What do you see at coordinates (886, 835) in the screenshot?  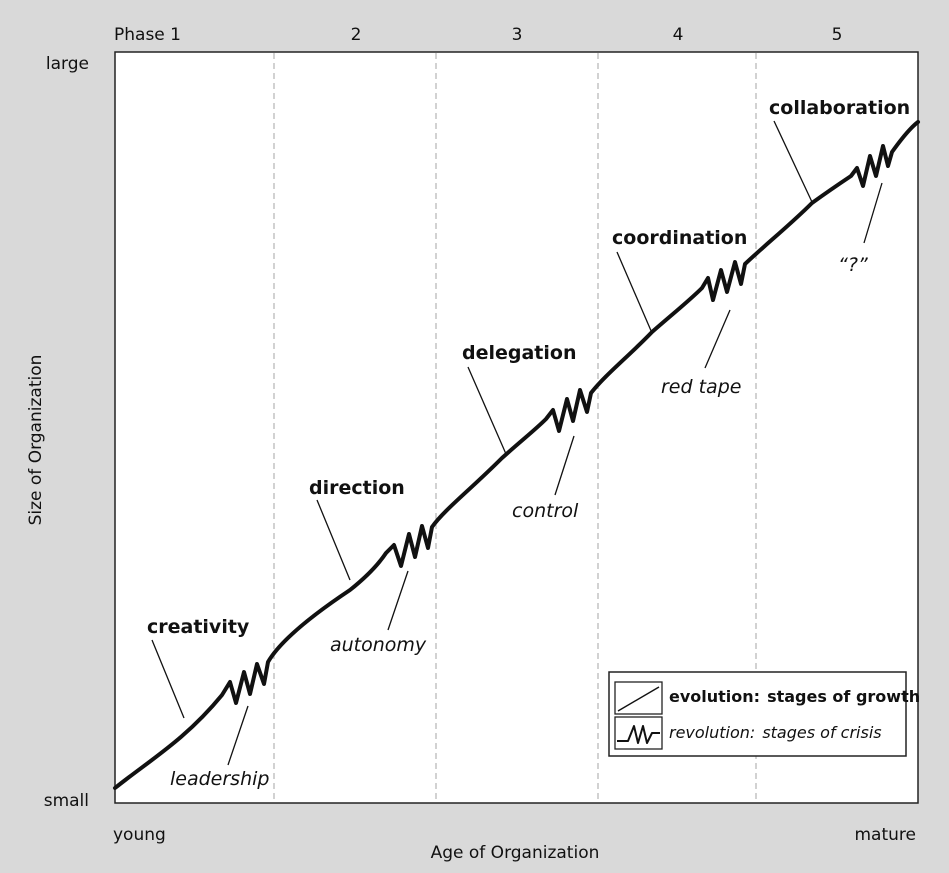 I see `x-axis-right-label: mature` at bounding box center [886, 835].